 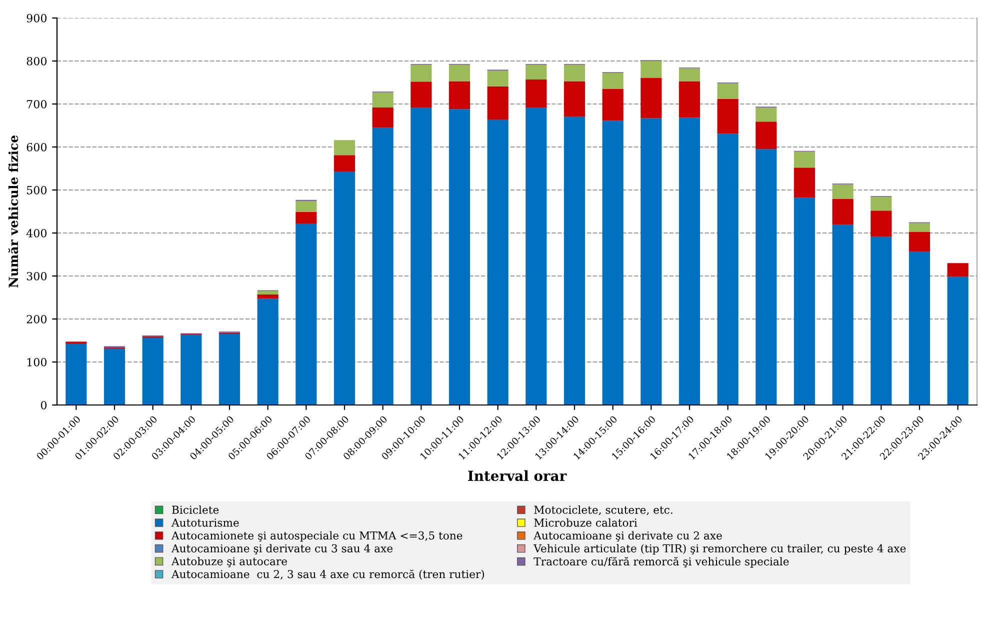 I want to click on y-tick-label: 600, so click(x=36, y=147).